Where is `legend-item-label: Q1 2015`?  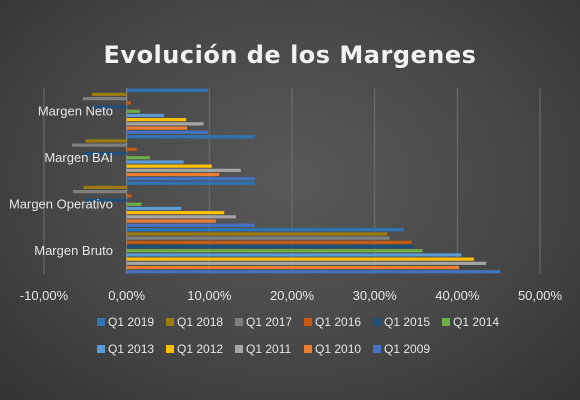
legend-item-label: Q1 2015 is located at coordinates (407, 322).